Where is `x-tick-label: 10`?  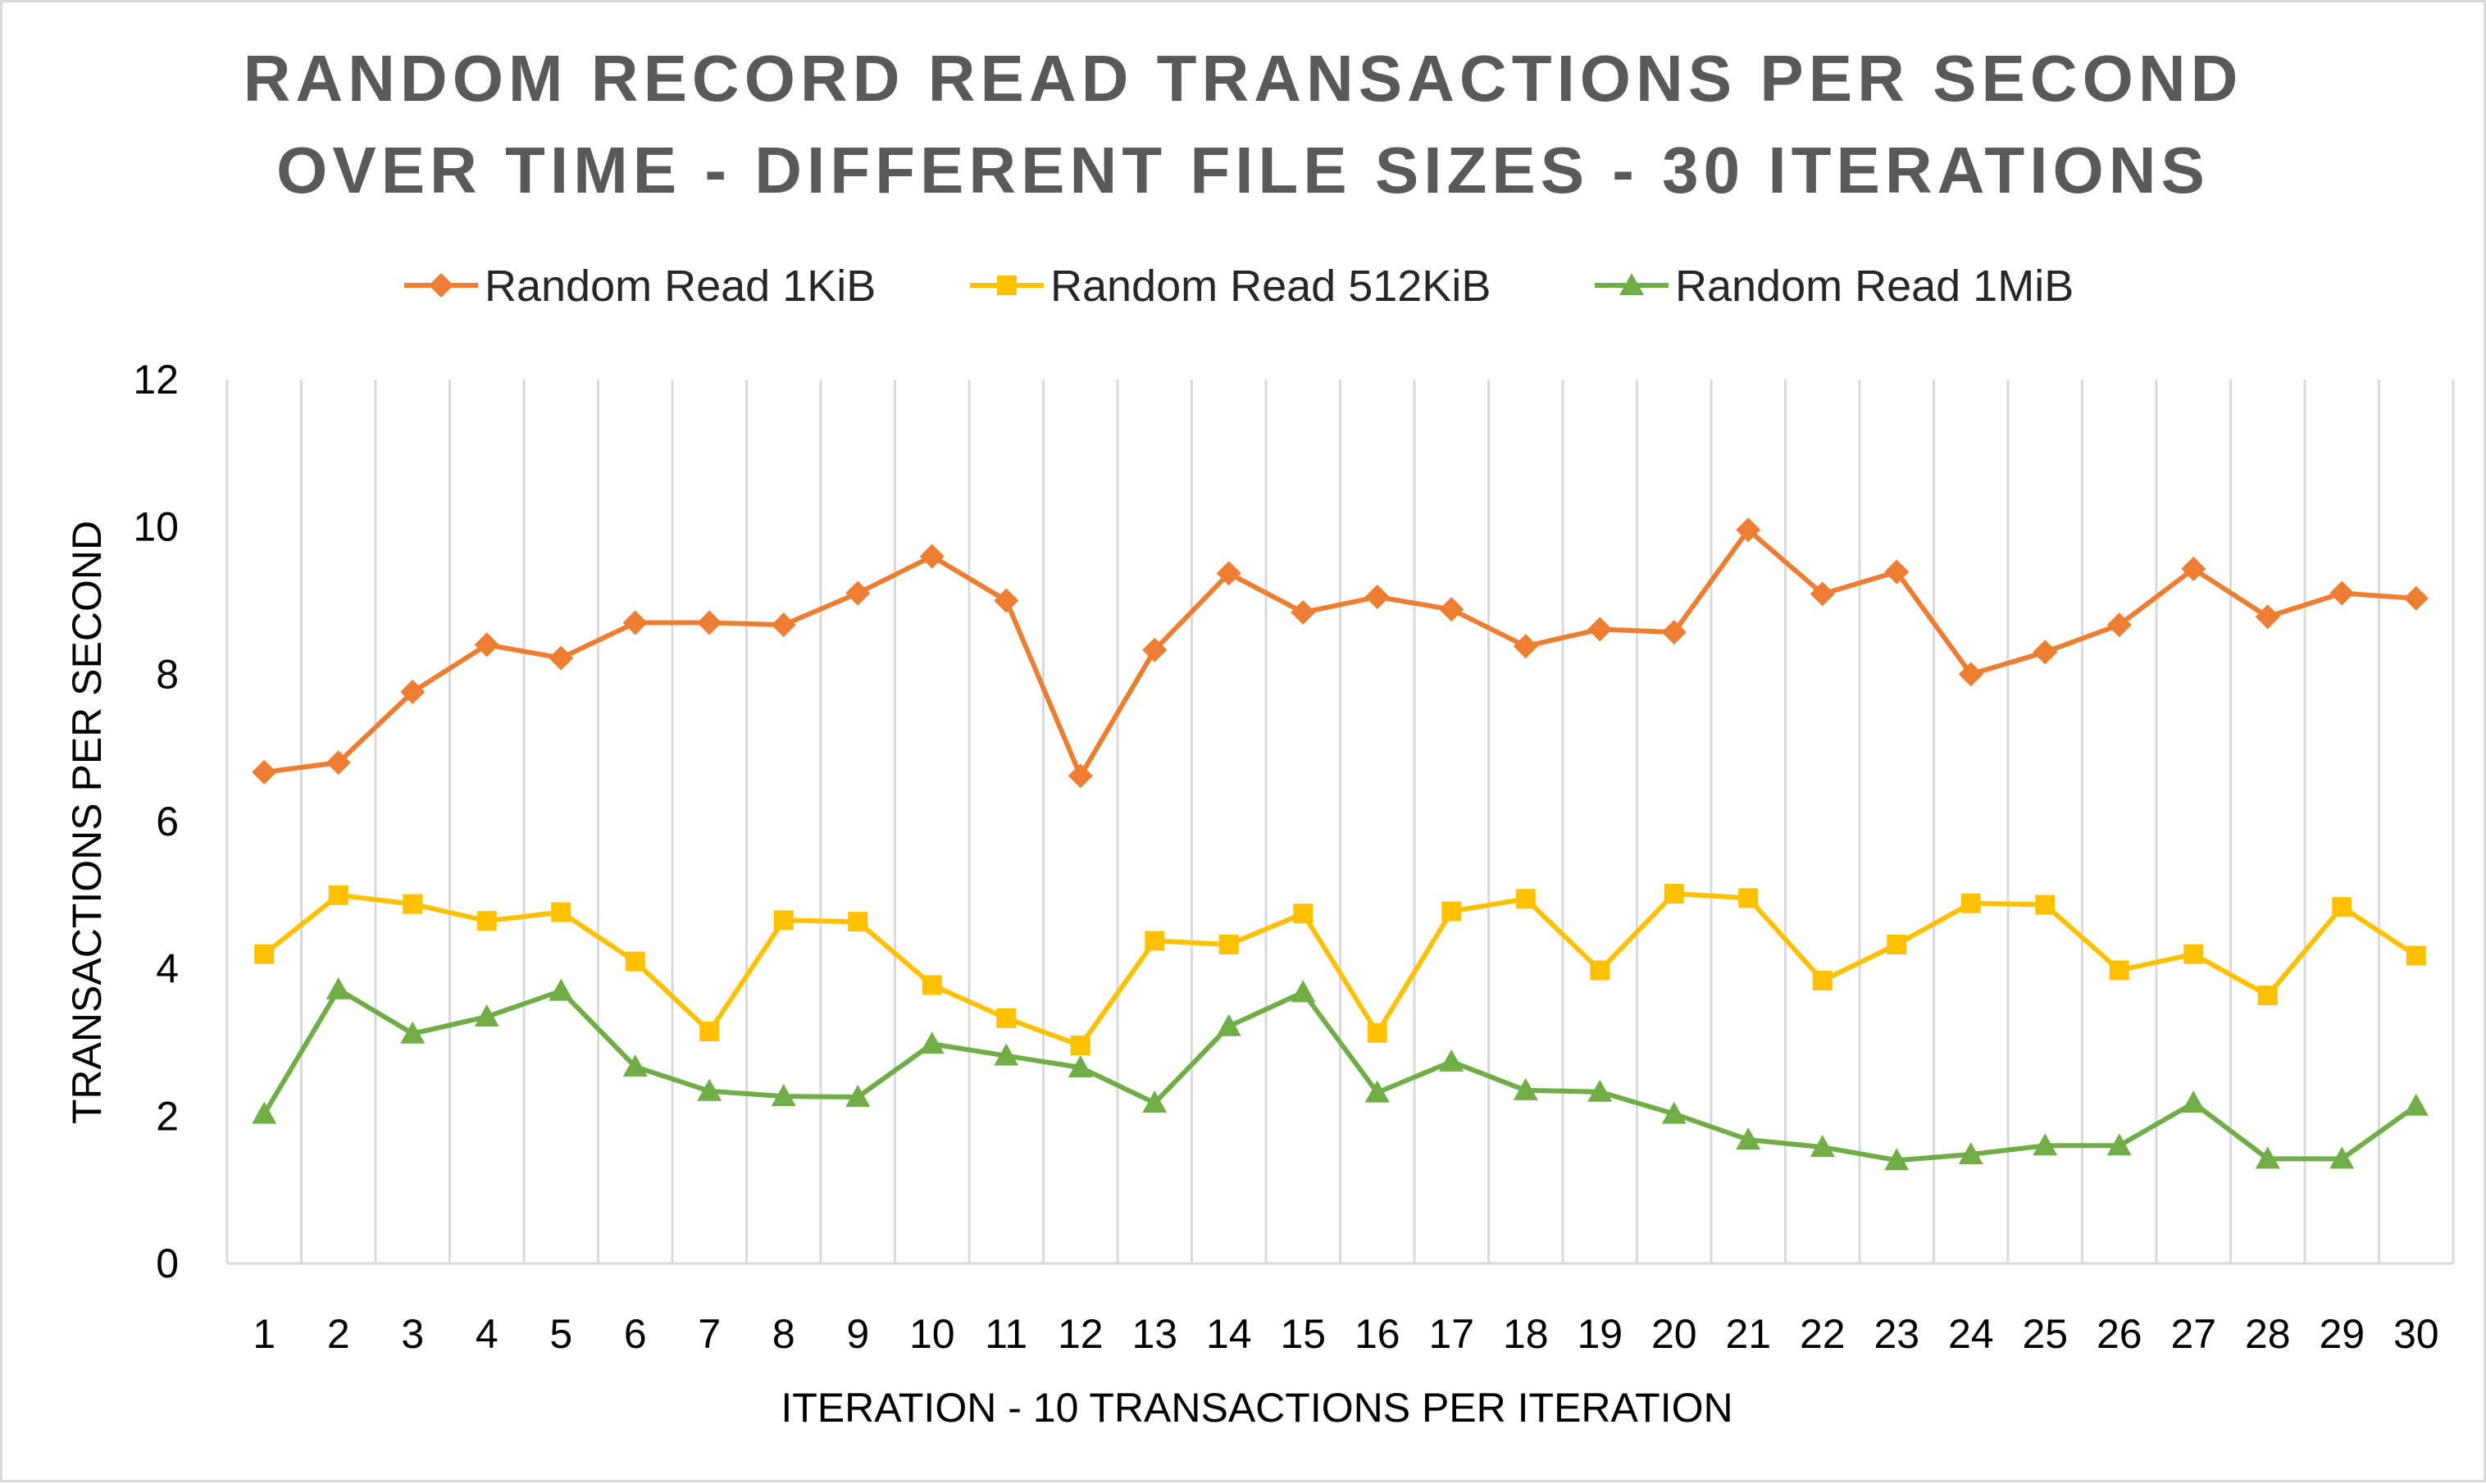
x-tick-label: 10 is located at coordinates (932, 1334).